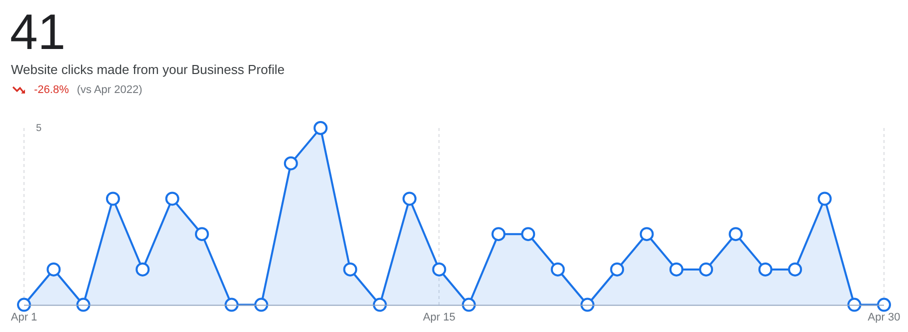 This screenshot has width=908, height=332. I want to click on chart-title: 41, so click(38, 32).